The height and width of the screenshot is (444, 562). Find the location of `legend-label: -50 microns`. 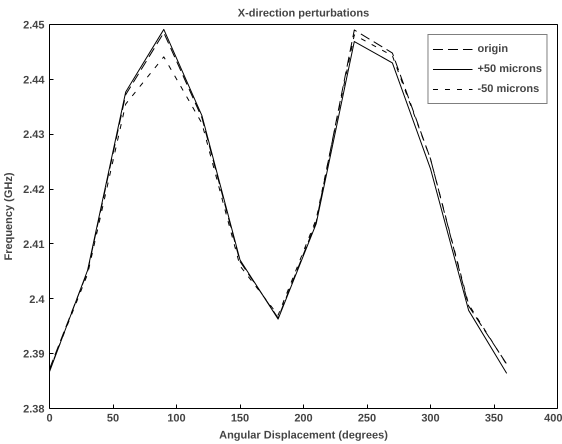

legend-label: -50 microns is located at coordinates (508, 89).